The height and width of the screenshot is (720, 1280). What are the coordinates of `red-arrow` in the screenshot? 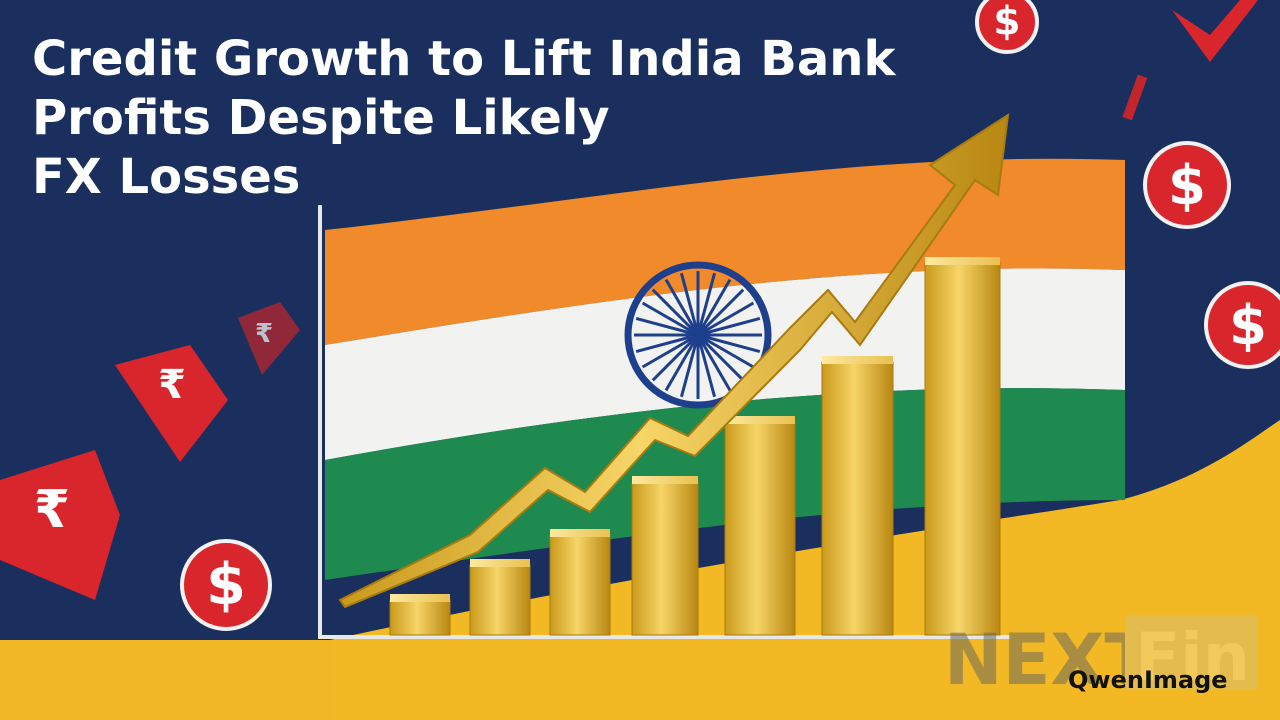 It's located at (1215, 31).